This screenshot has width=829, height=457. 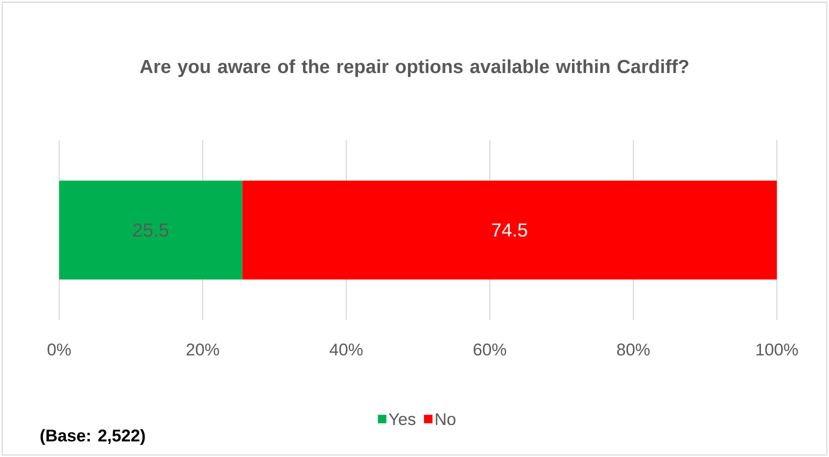 What do you see at coordinates (92, 437) in the screenshot?
I see `text: (Base: 2,522)` at bounding box center [92, 437].